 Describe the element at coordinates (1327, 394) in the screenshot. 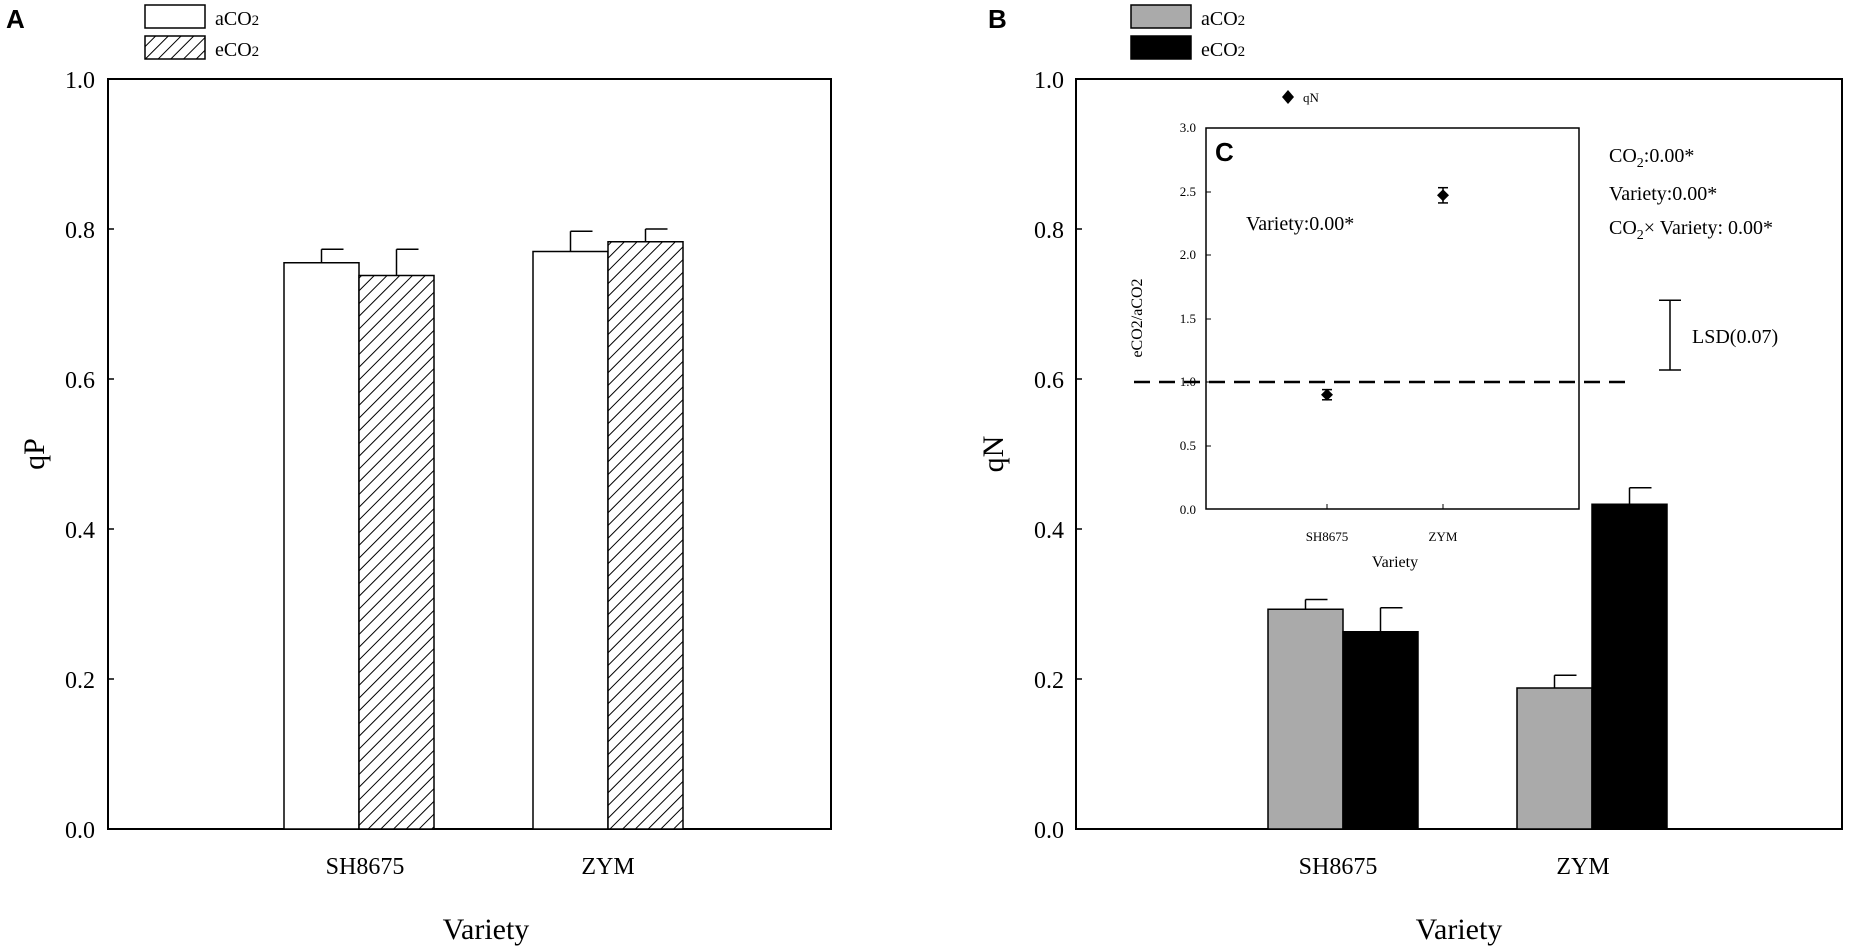

I see `point-sh8675` at that location.